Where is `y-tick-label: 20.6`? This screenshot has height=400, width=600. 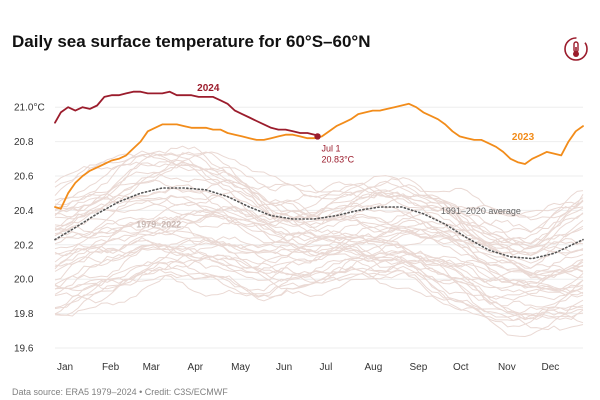
y-tick-label: 20.6 is located at coordinates (24, 177).